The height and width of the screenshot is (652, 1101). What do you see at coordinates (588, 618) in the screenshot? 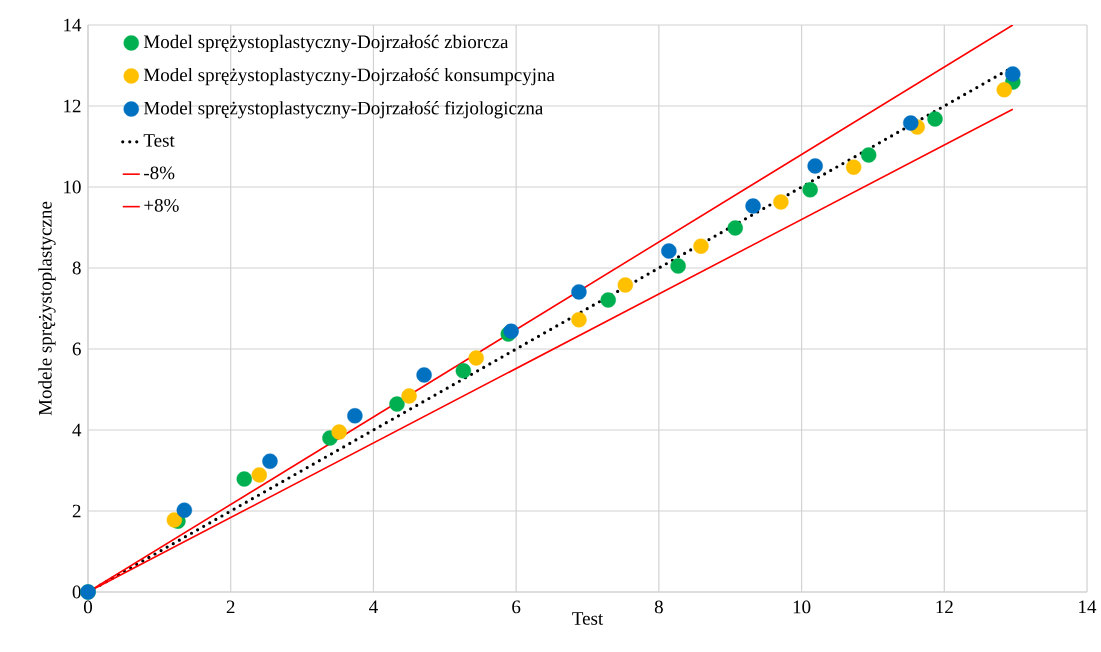
I see `x-axis-title: Test` at bounding box center [588, 618].